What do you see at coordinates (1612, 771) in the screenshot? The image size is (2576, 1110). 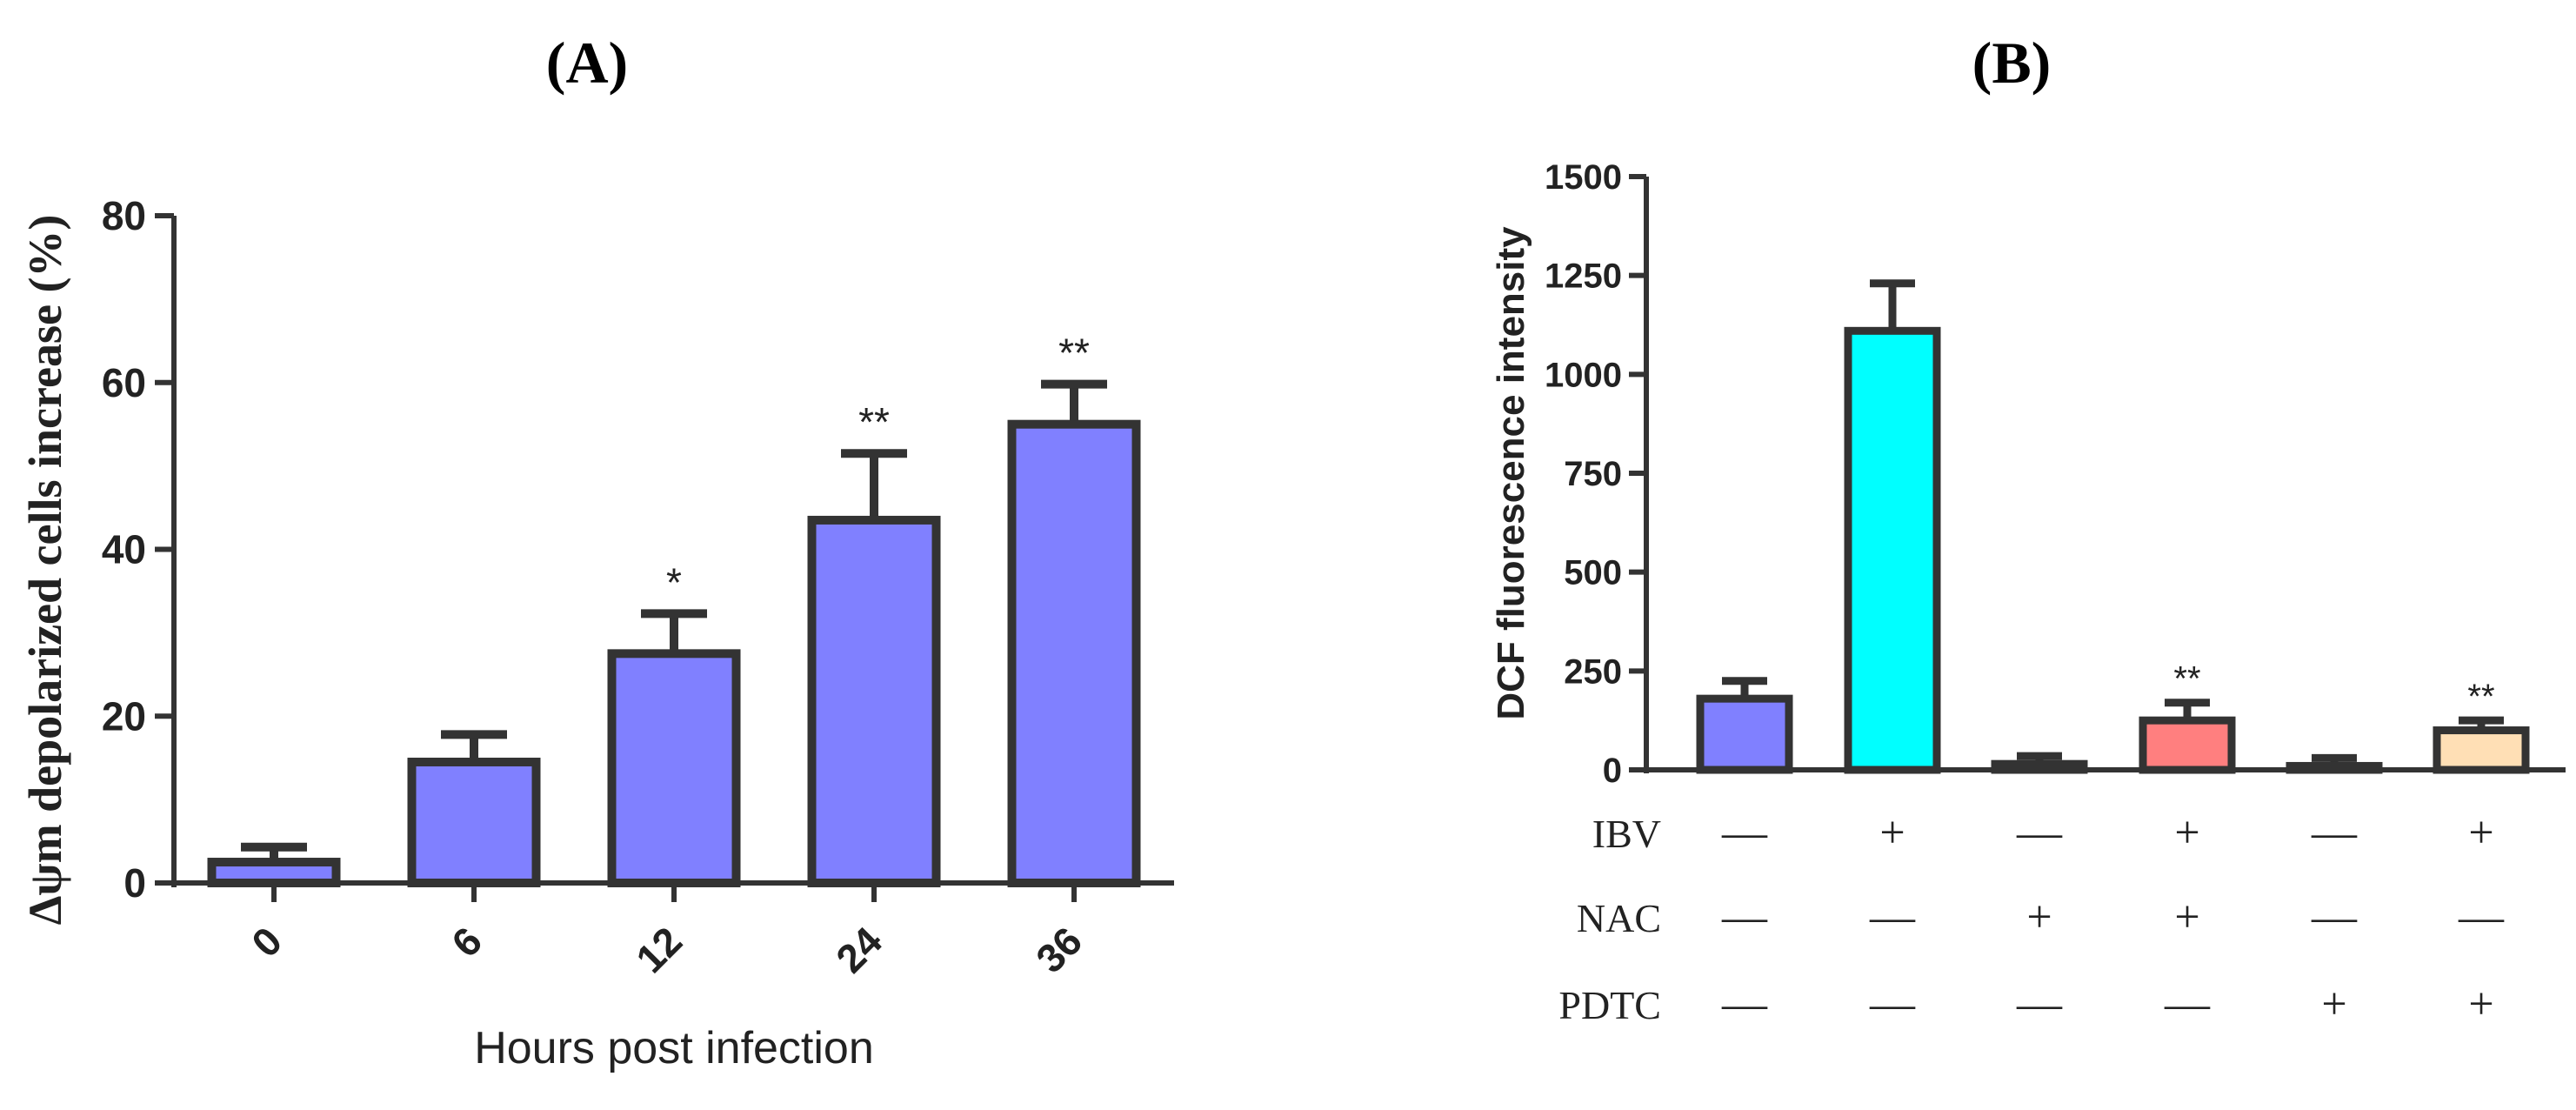 I see `y-tick-label-b-0: 0` at bounding box center [1612, 771].